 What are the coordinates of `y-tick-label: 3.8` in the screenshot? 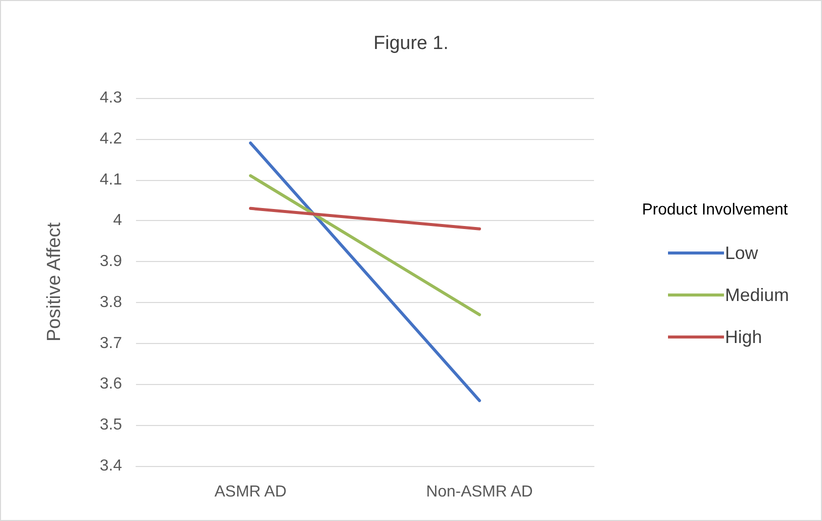 It's located at (111, 302).